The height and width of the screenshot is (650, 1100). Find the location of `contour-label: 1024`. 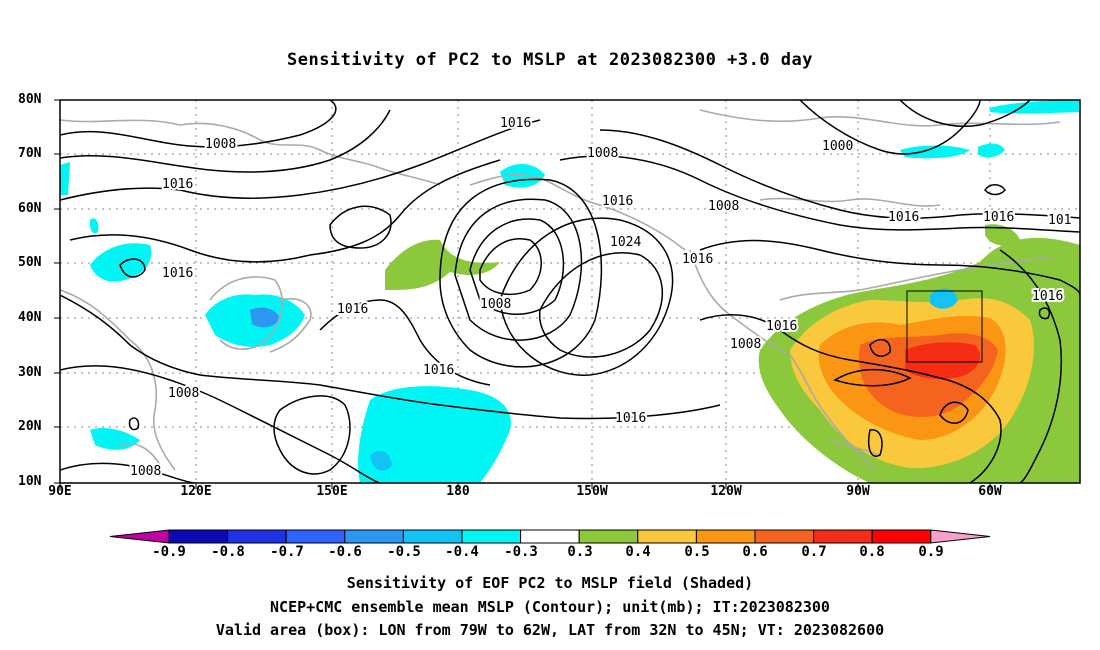

contour-label: 1024 is located at coordinates (625, 242).